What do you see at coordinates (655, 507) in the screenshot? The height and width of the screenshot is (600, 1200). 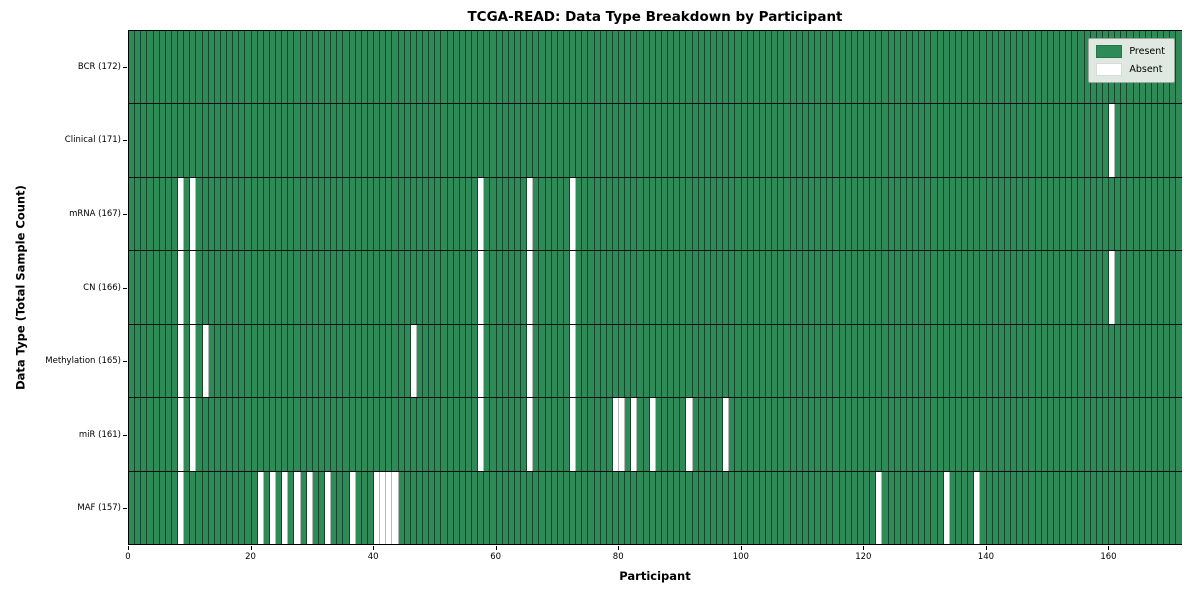 I see `heatmap-row-MAF` at bounding box center [655, 507].